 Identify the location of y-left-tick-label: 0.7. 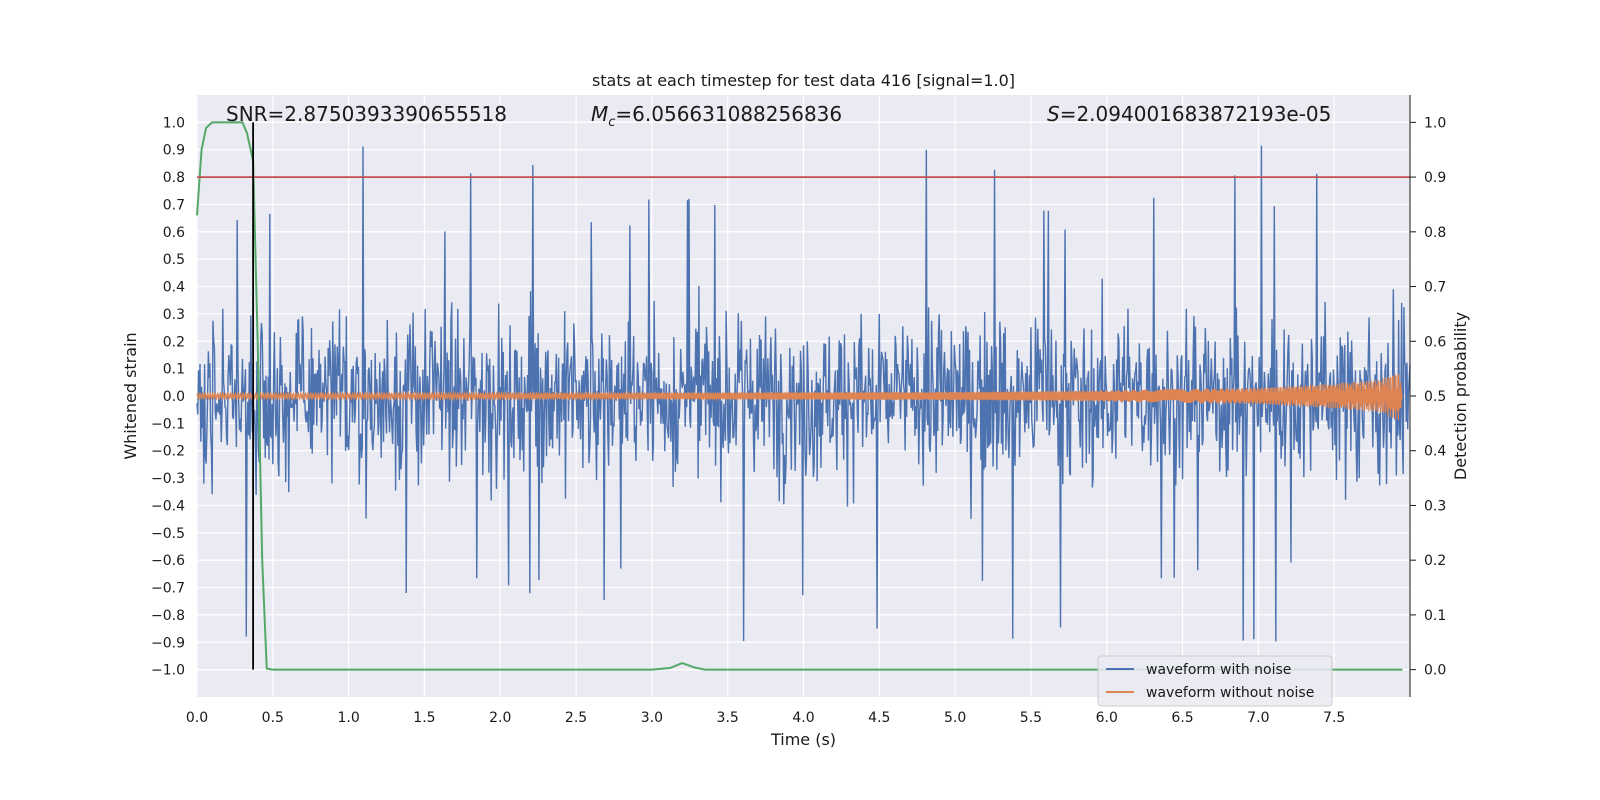
(174, 205).